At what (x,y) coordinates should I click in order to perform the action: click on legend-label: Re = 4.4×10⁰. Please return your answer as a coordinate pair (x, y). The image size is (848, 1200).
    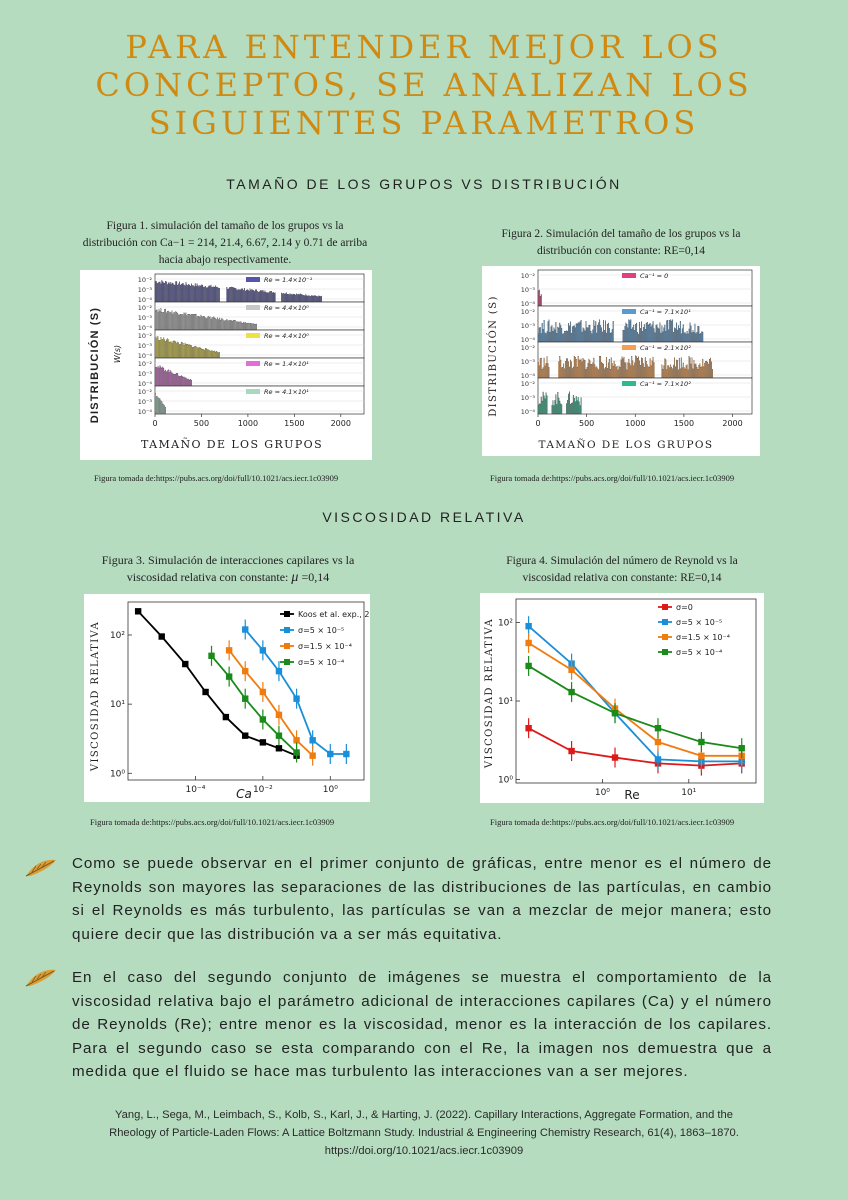
    Looking at the image, I should click on (286, 336).